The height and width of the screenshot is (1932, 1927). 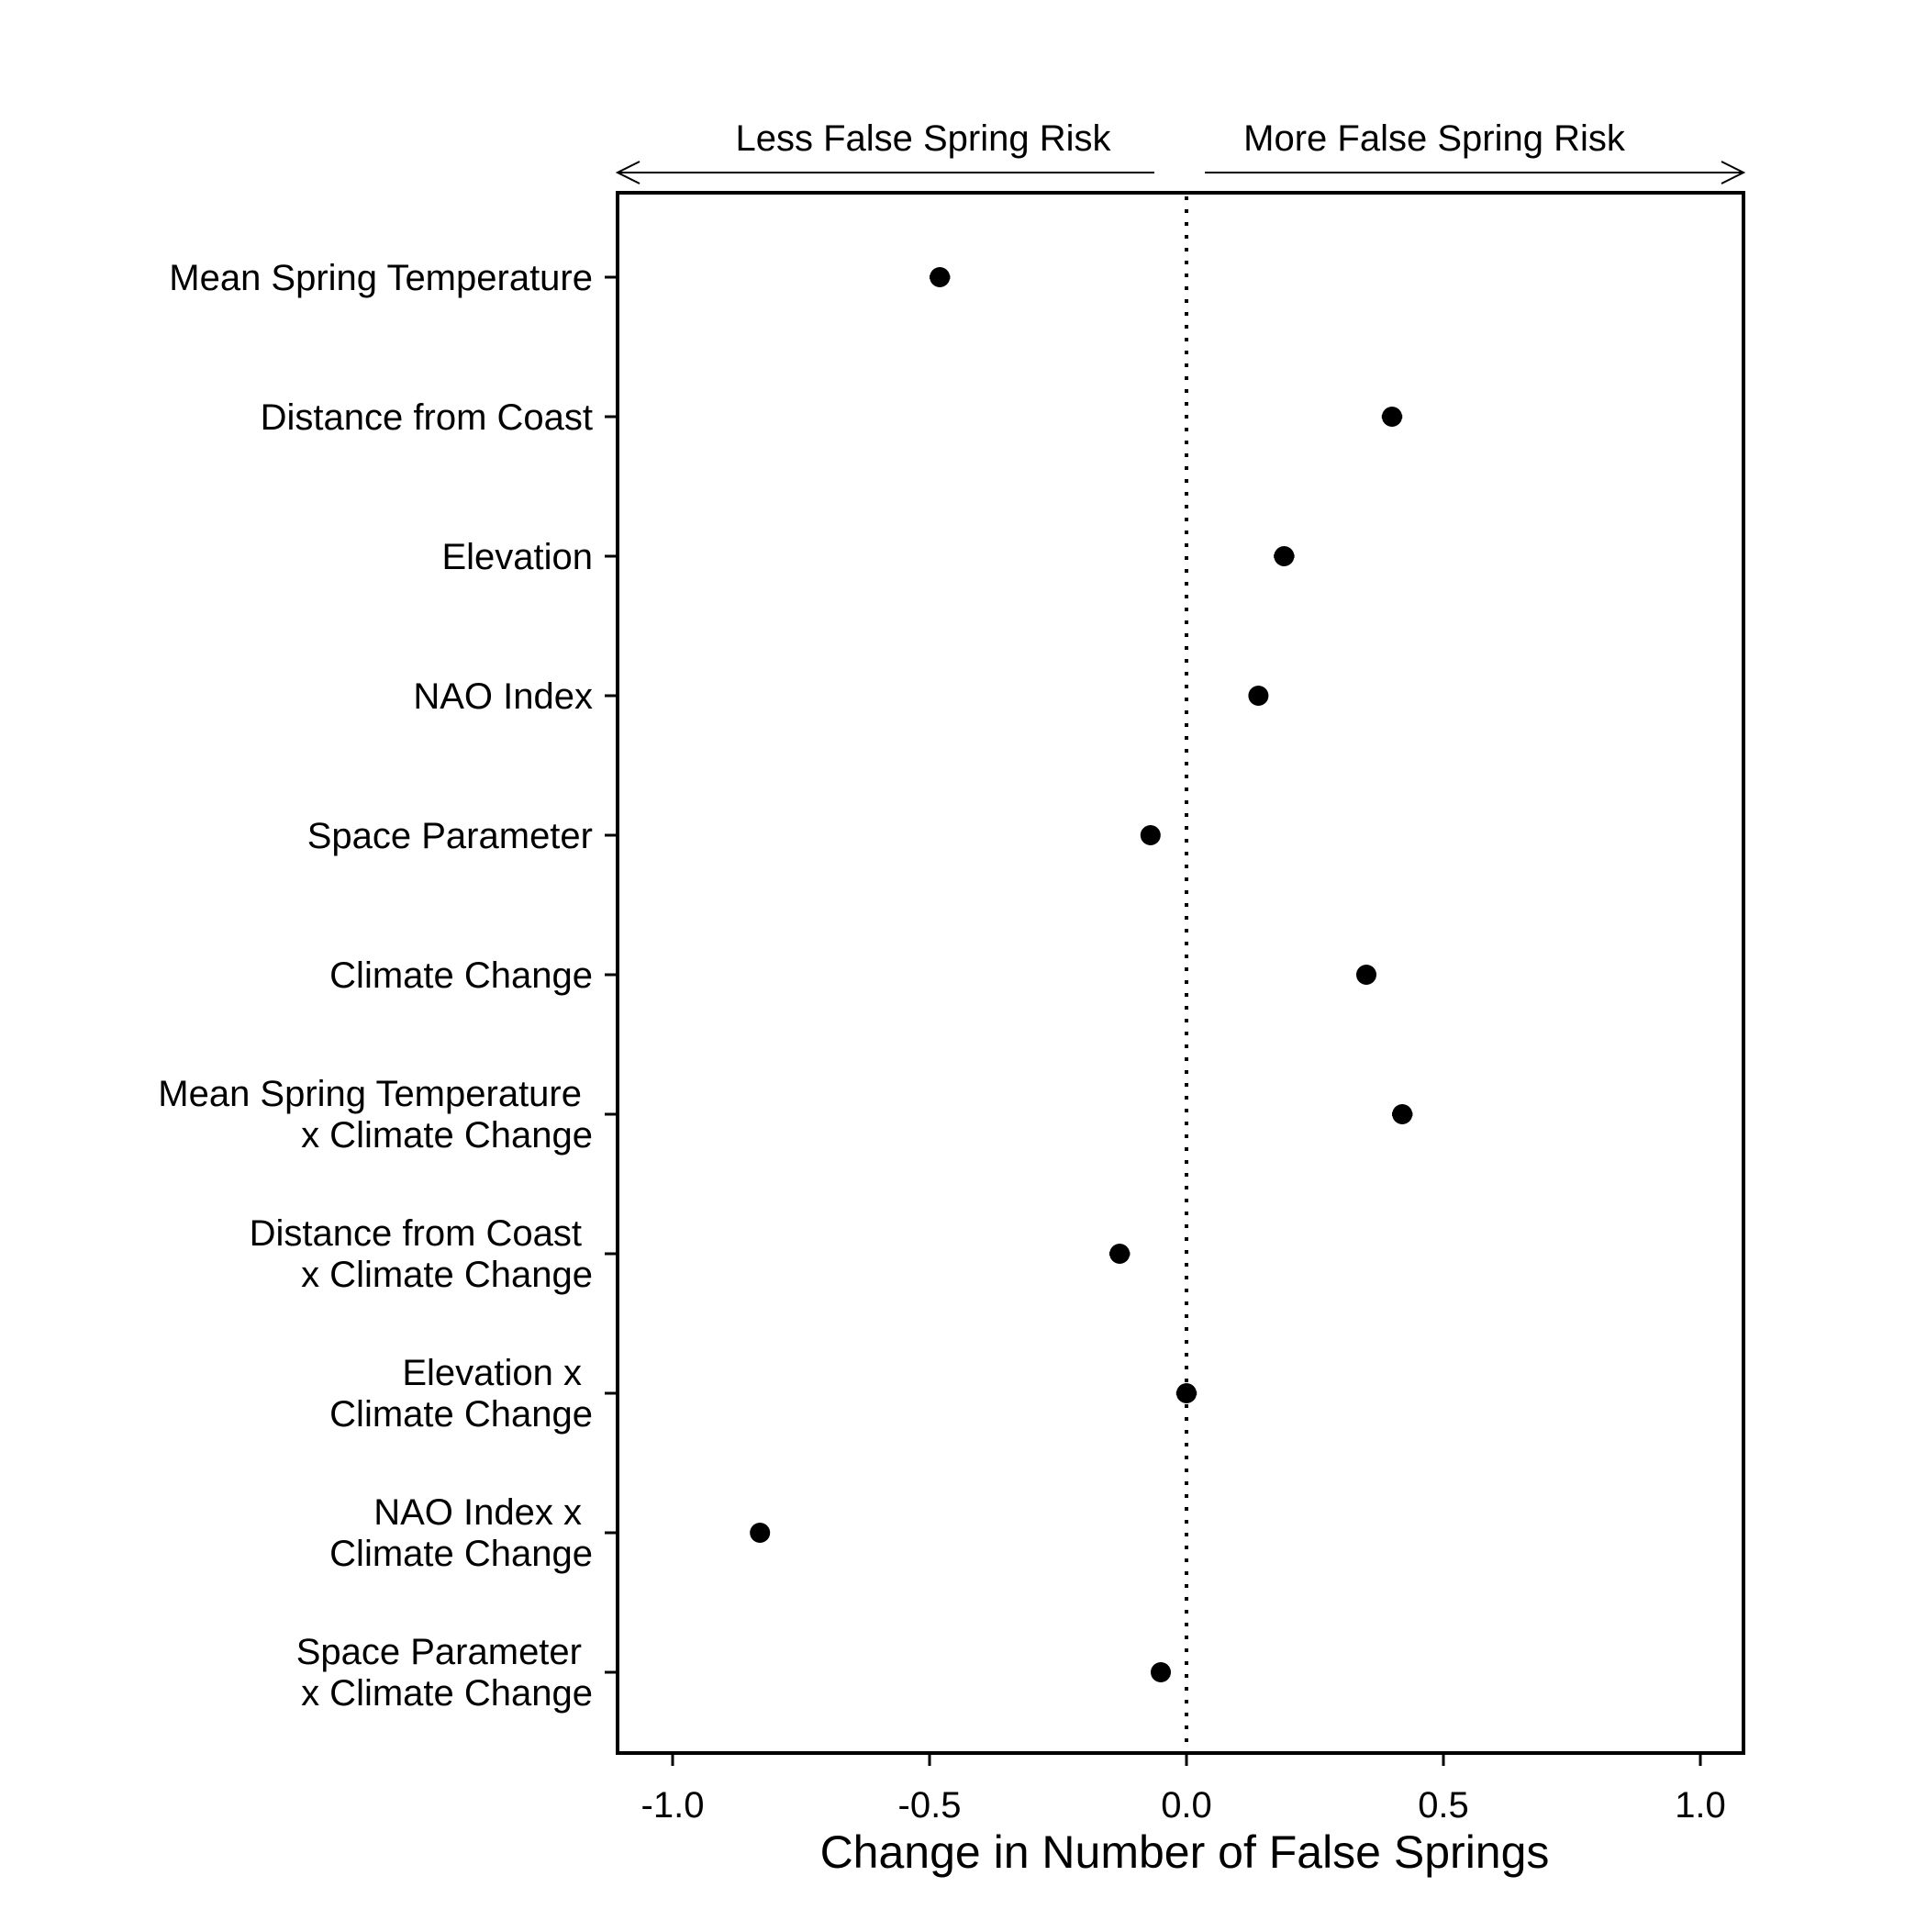 I want to click on y-axis-label-line1: Distance from Coast, so click(x=416, y=1233).